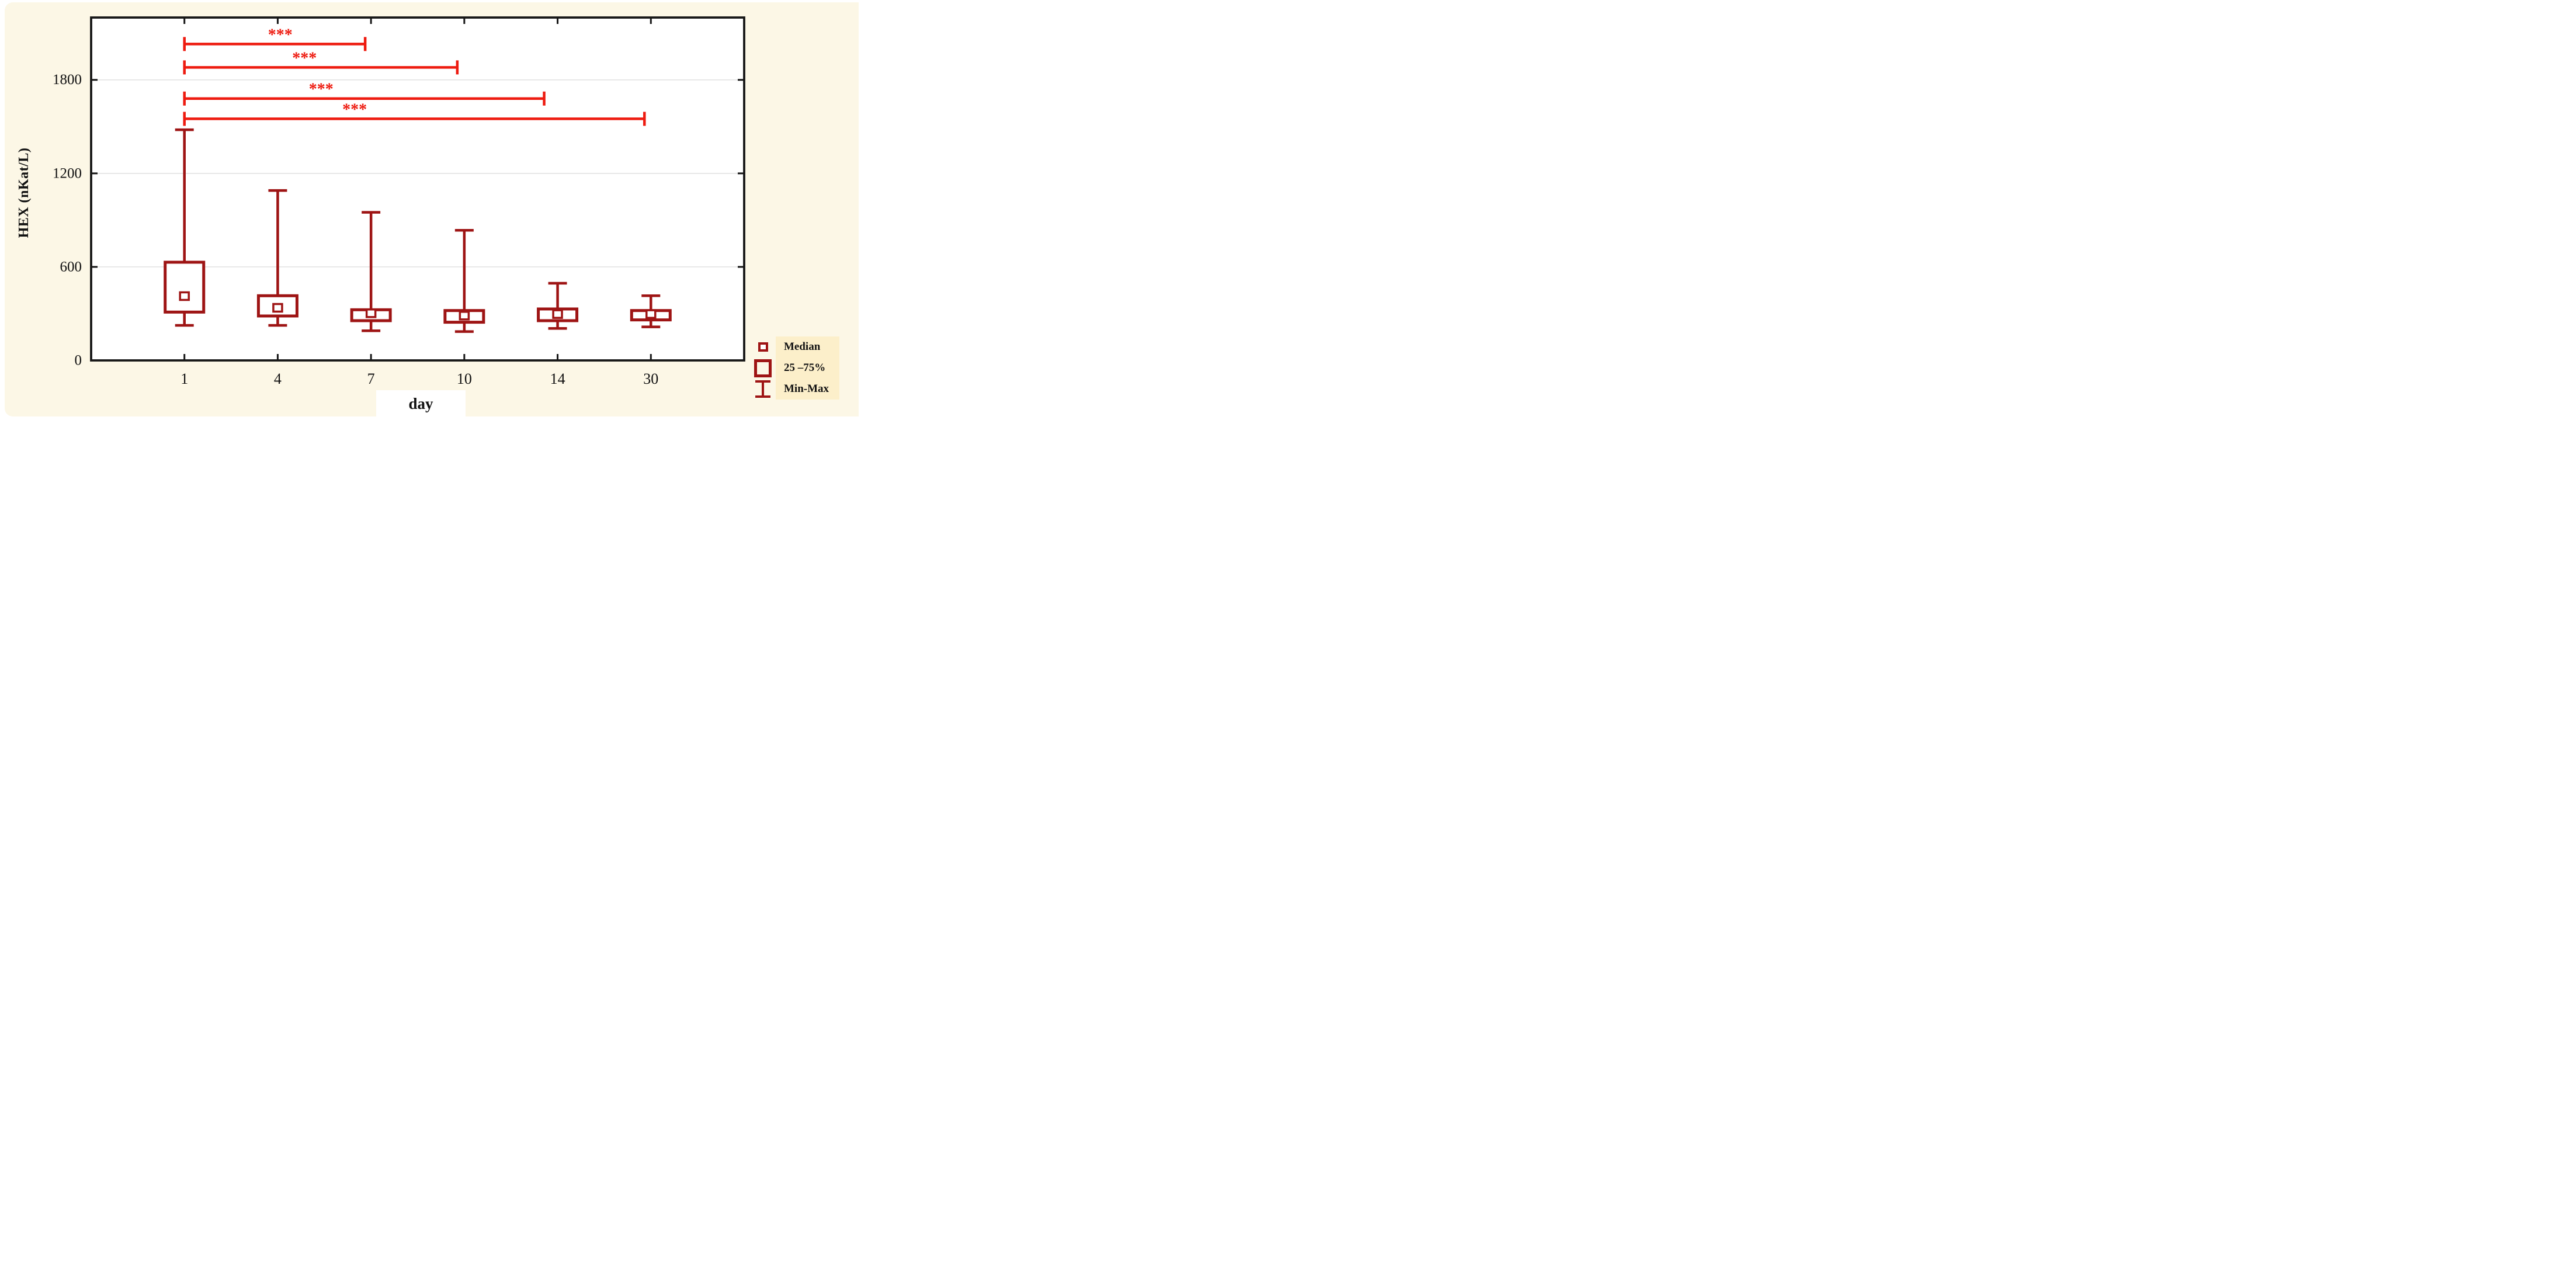  What do you see at coordinates (67, 80) in the screenshot?
I see `y-tick-label: 1800` at bounding box center [67, 80].